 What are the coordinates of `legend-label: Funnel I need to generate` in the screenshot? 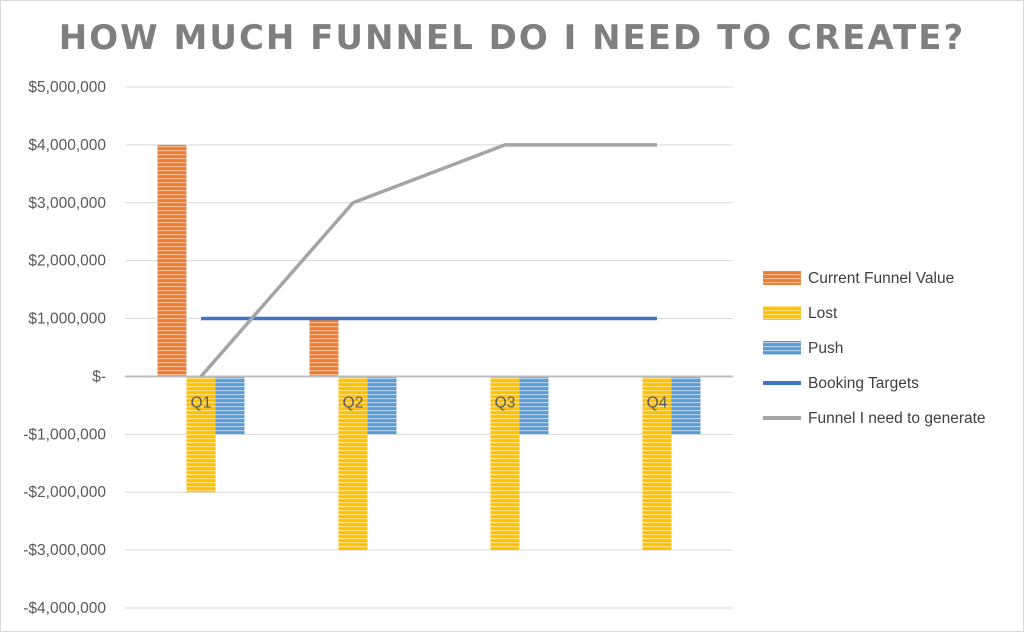 It's located at (897, 418).